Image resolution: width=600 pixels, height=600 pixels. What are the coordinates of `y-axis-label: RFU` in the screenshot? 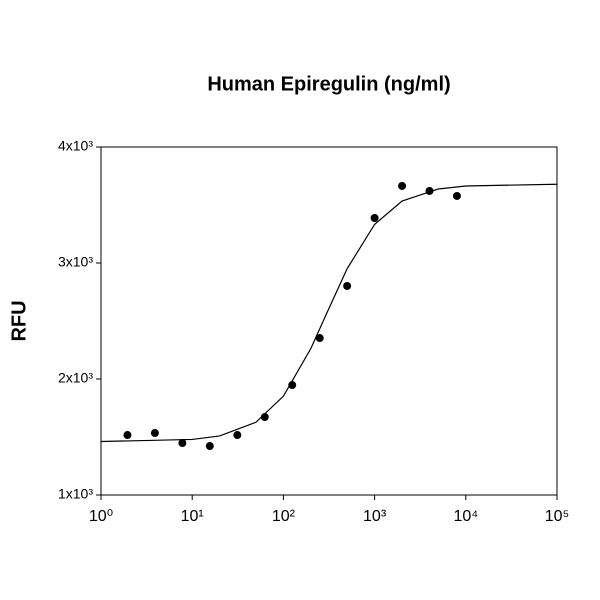 It's located at (19, 320).